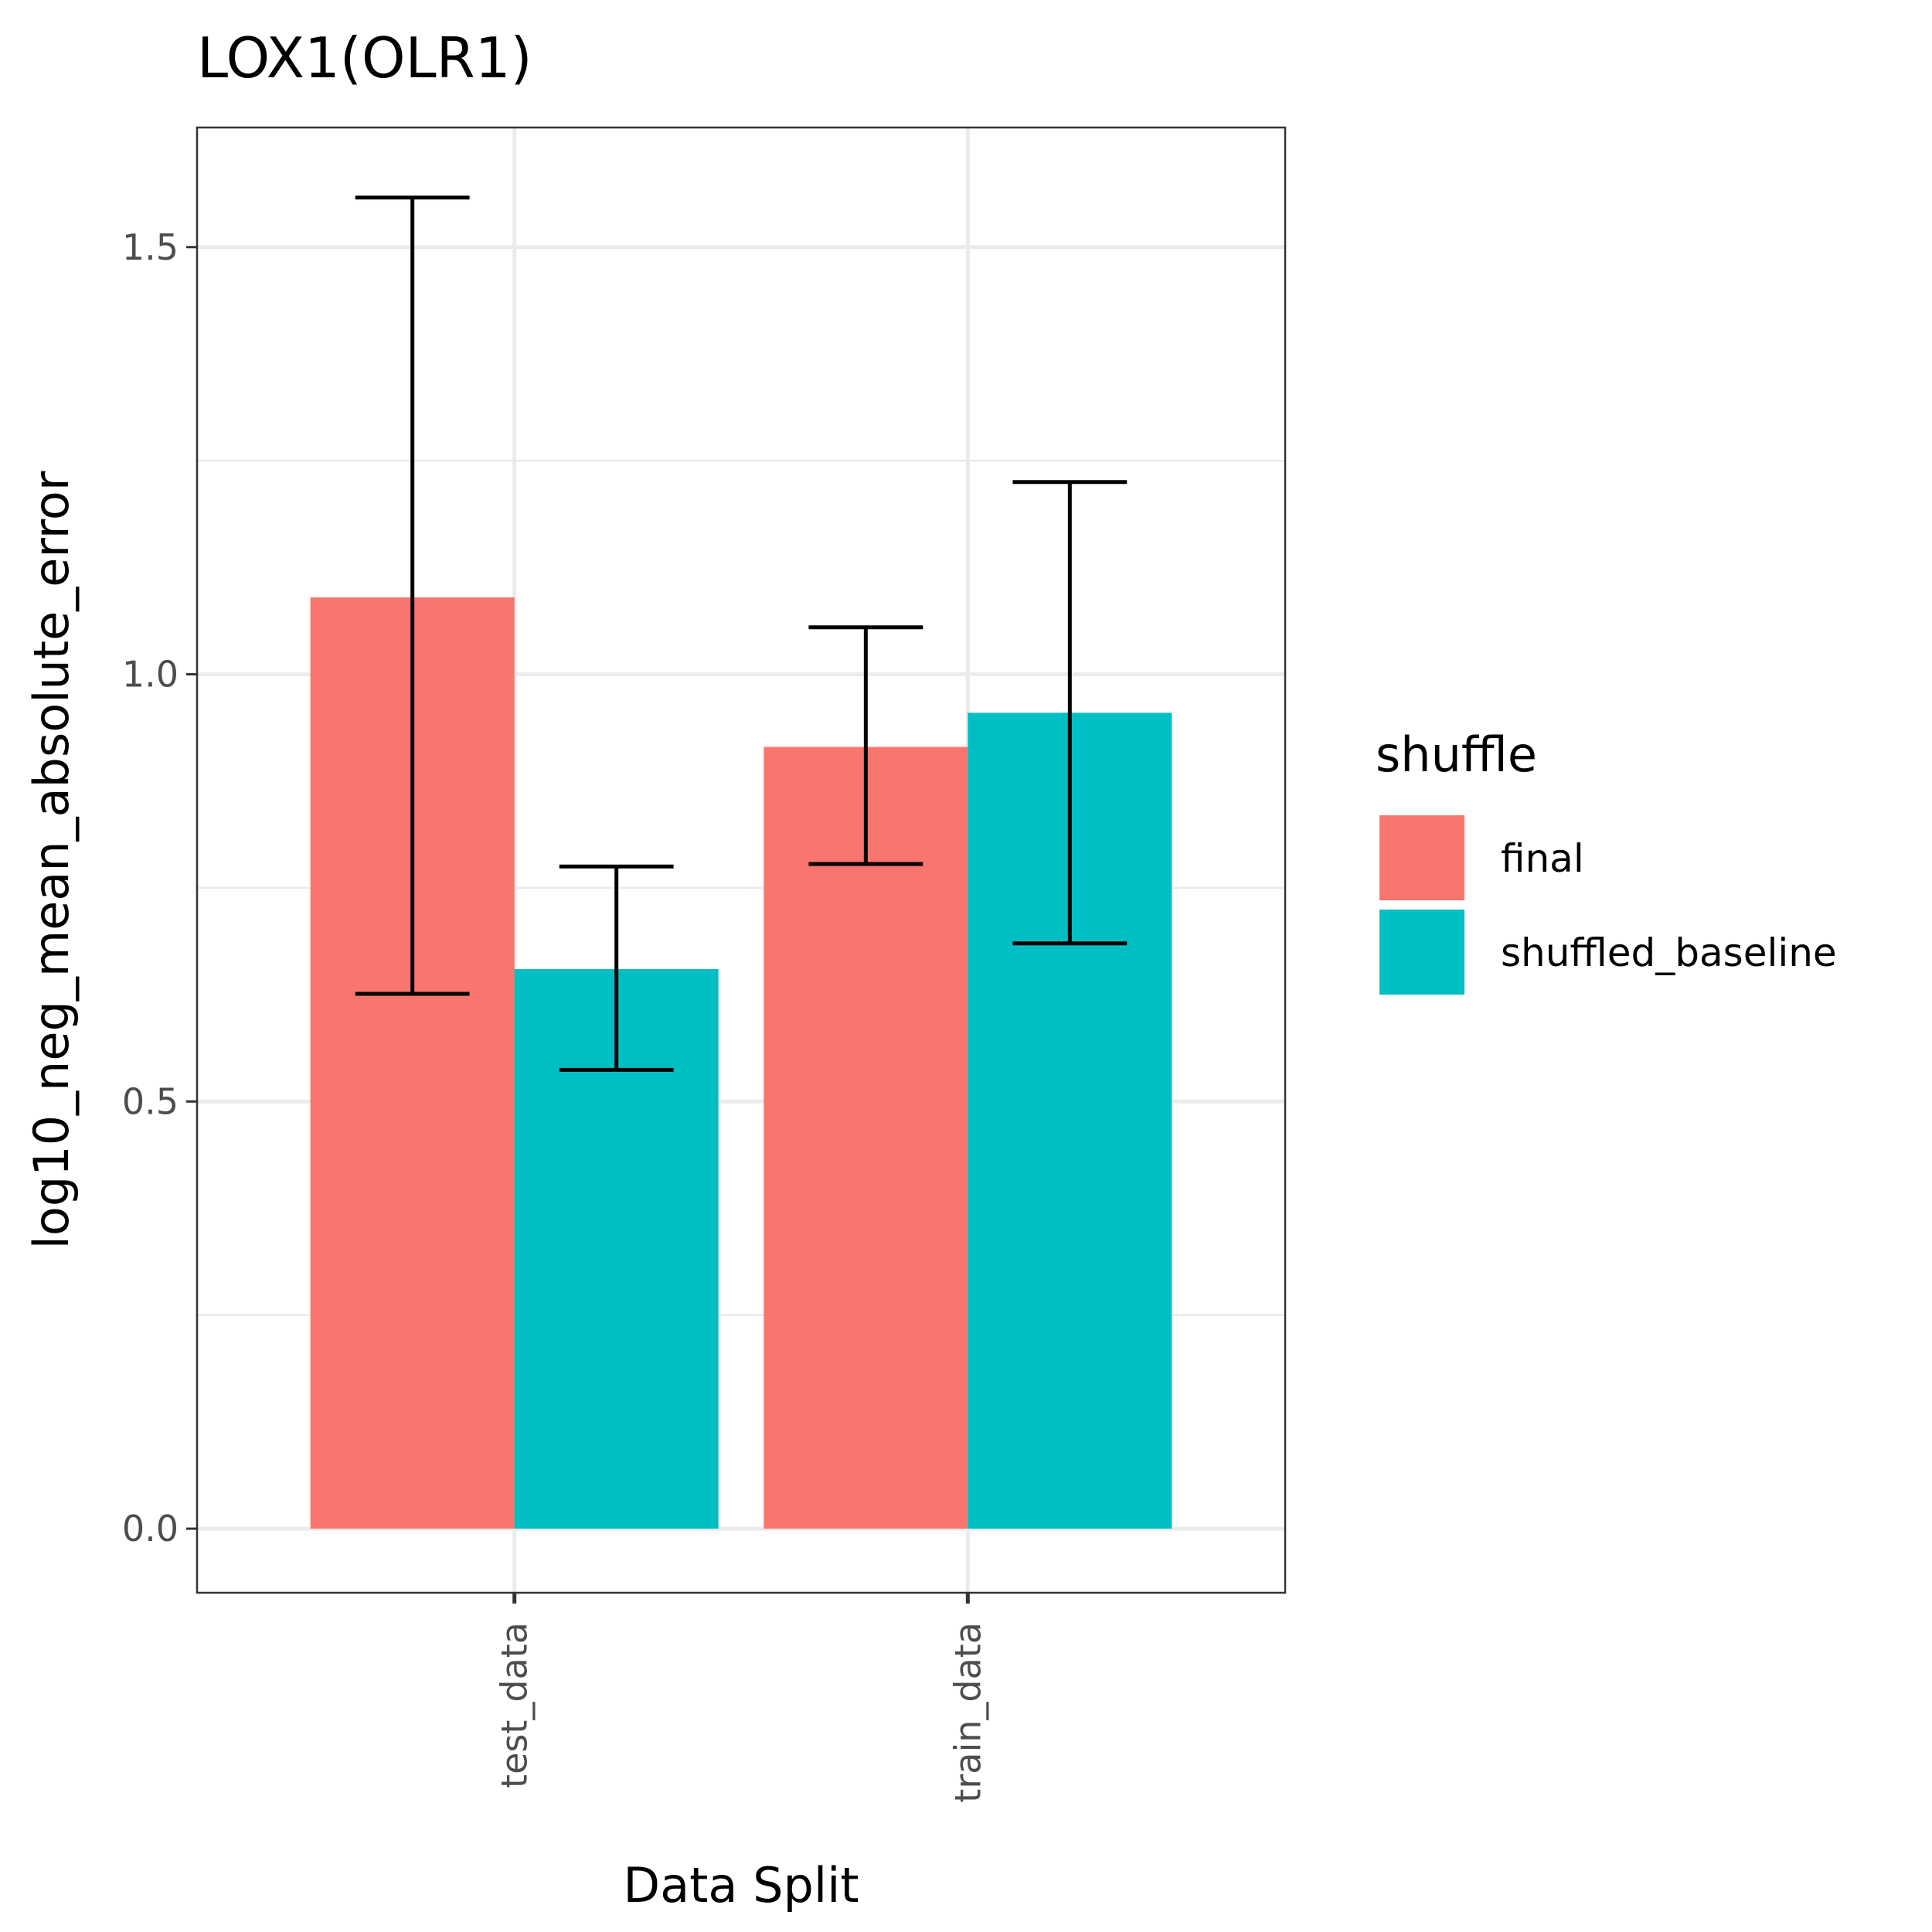  Describe the element at coordinates (1669, 953) in the screenshot. I see `legend-label-shuffled_baseline: shuffled_baseline` at that location.